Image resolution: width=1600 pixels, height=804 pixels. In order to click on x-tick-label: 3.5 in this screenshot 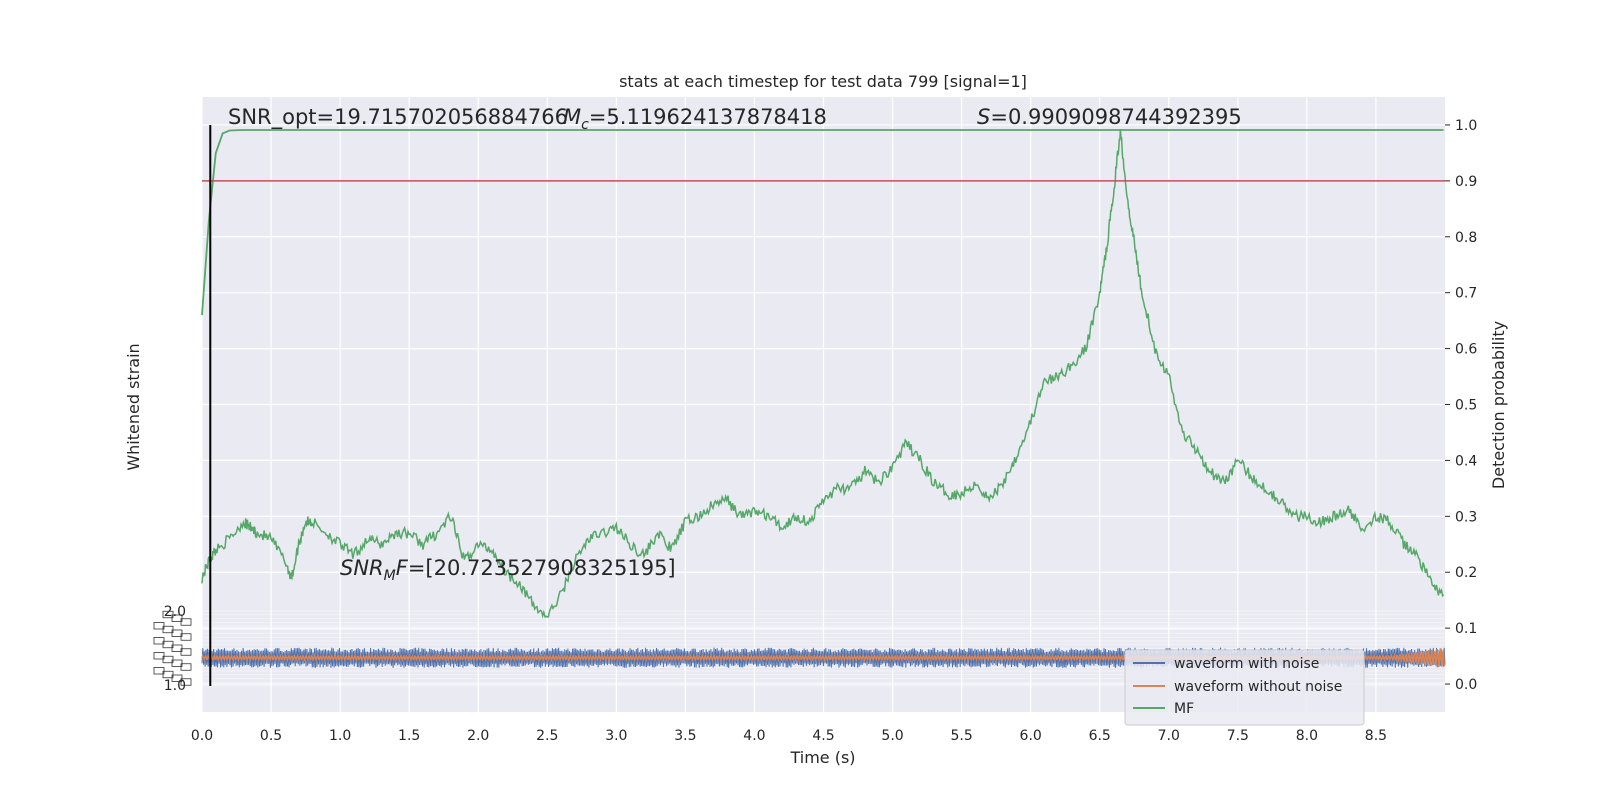, I will do `click(685, 736)`.